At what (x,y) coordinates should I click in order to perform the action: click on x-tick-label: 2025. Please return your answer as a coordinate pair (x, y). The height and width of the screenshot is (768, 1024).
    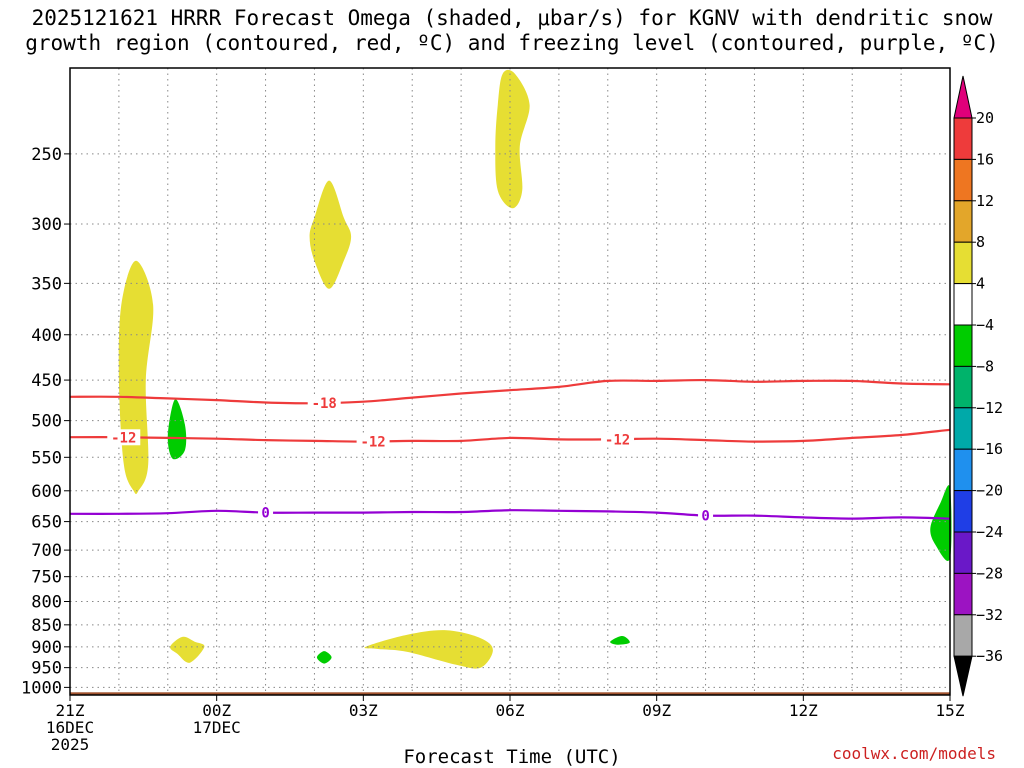
    Looking at the image, I should click on (70, 744).